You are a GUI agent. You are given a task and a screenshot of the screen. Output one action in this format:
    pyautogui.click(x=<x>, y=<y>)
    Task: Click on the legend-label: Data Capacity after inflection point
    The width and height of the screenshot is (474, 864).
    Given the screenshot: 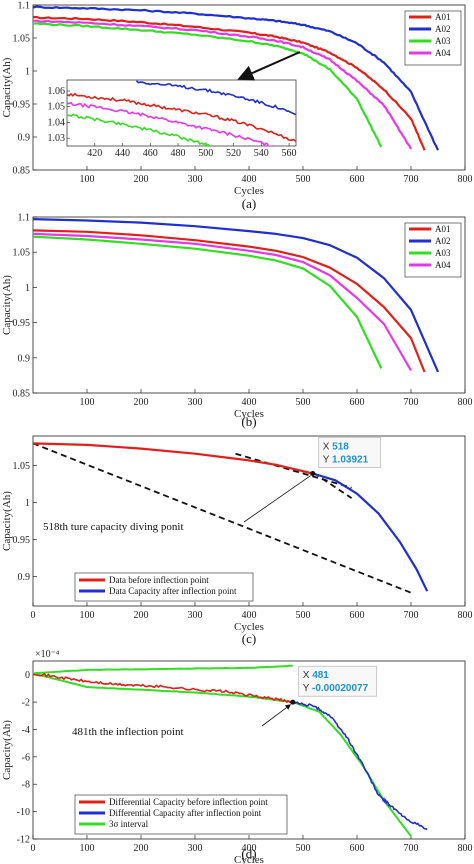 What is the action you would take?
    pyautogui.click(x=173, y=591)
    